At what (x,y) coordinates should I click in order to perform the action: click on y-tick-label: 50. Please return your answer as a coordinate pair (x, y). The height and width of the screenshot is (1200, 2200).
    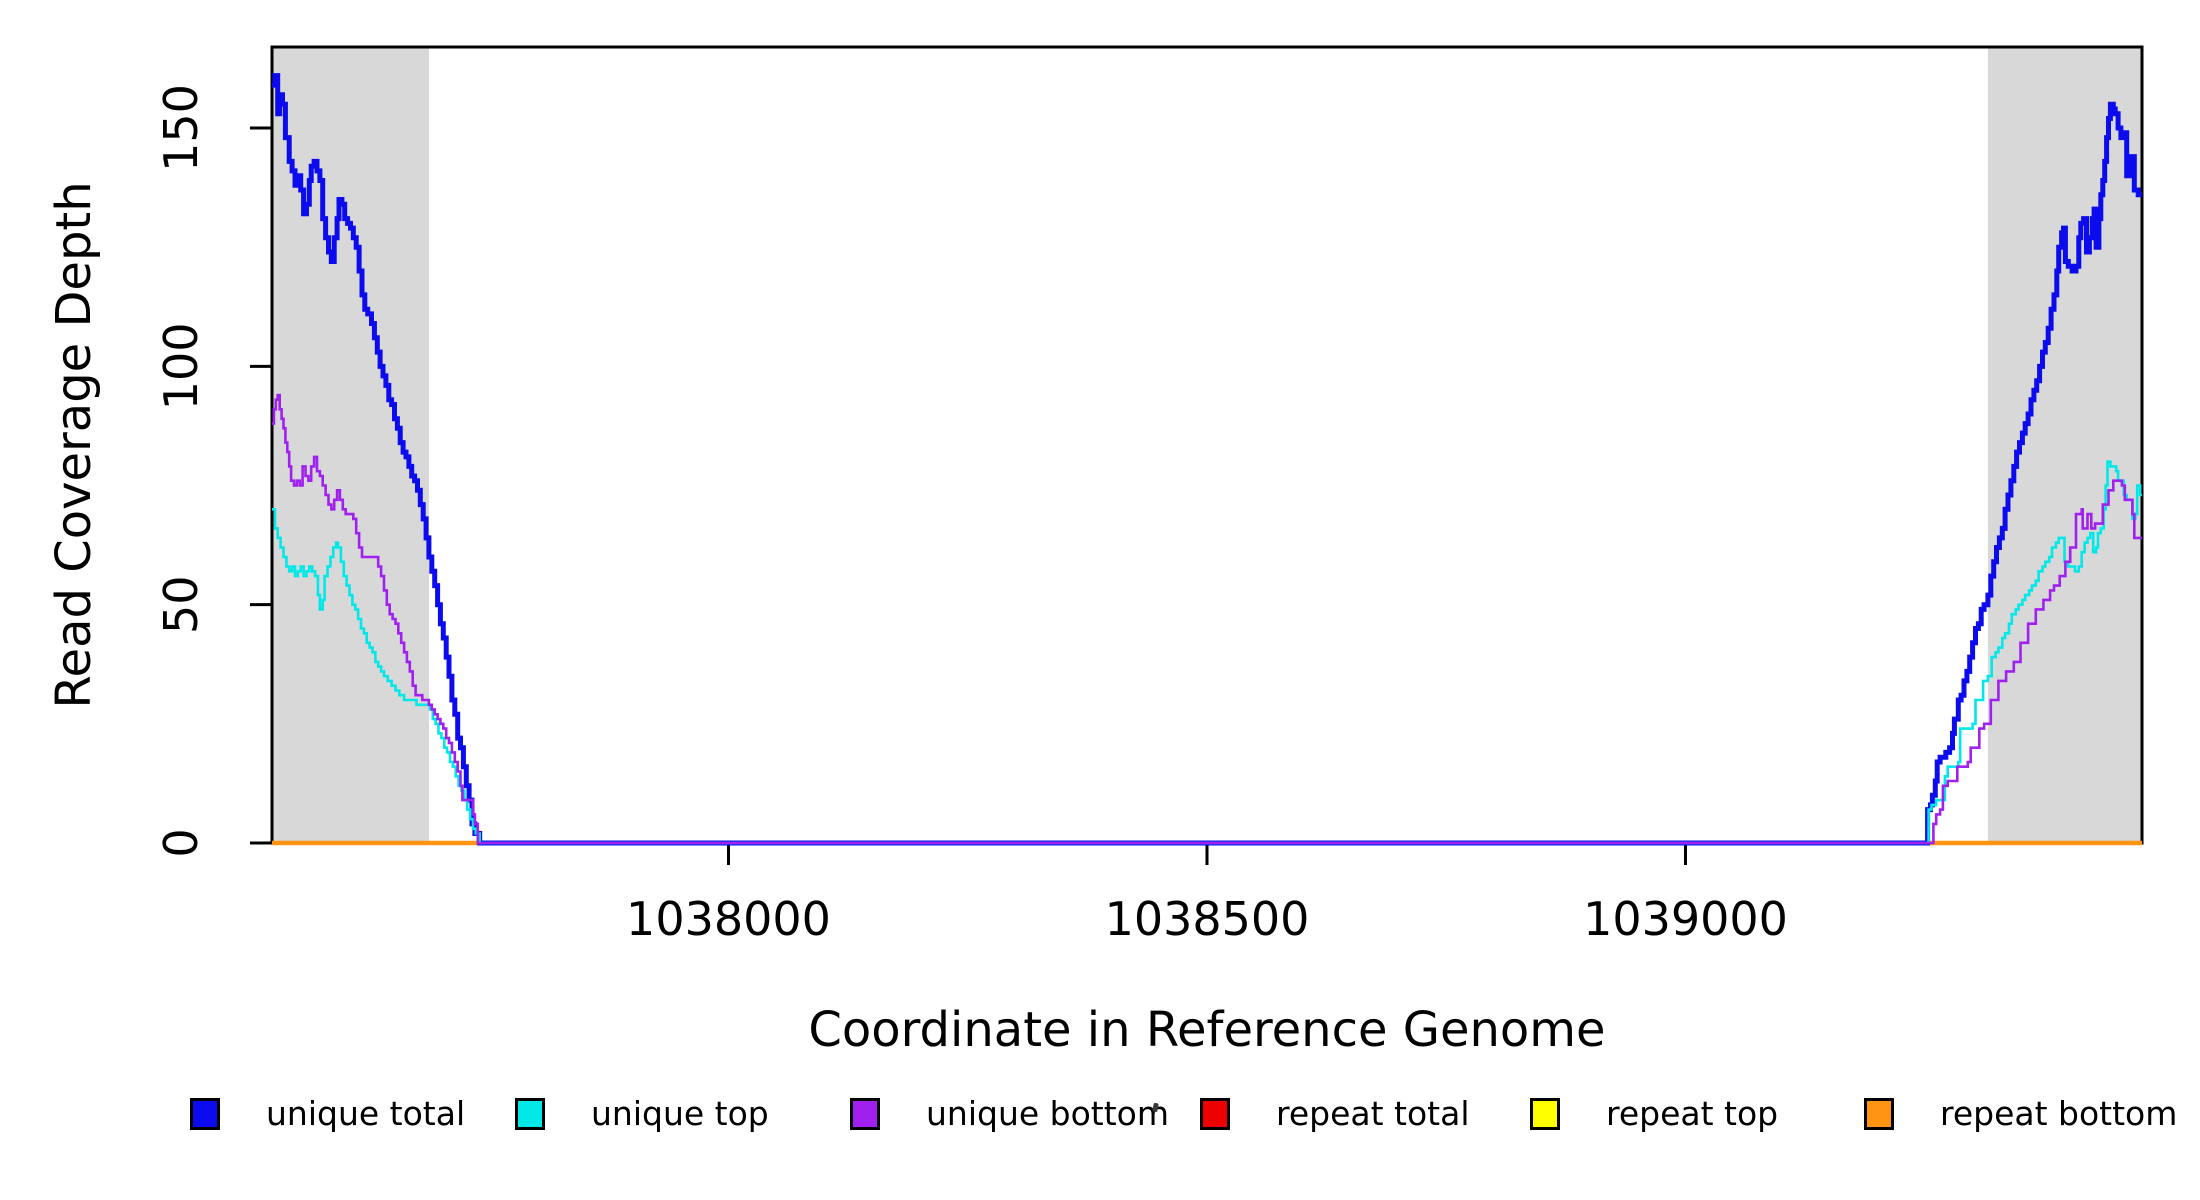
    Looking at the image, I should click on (181, 604).